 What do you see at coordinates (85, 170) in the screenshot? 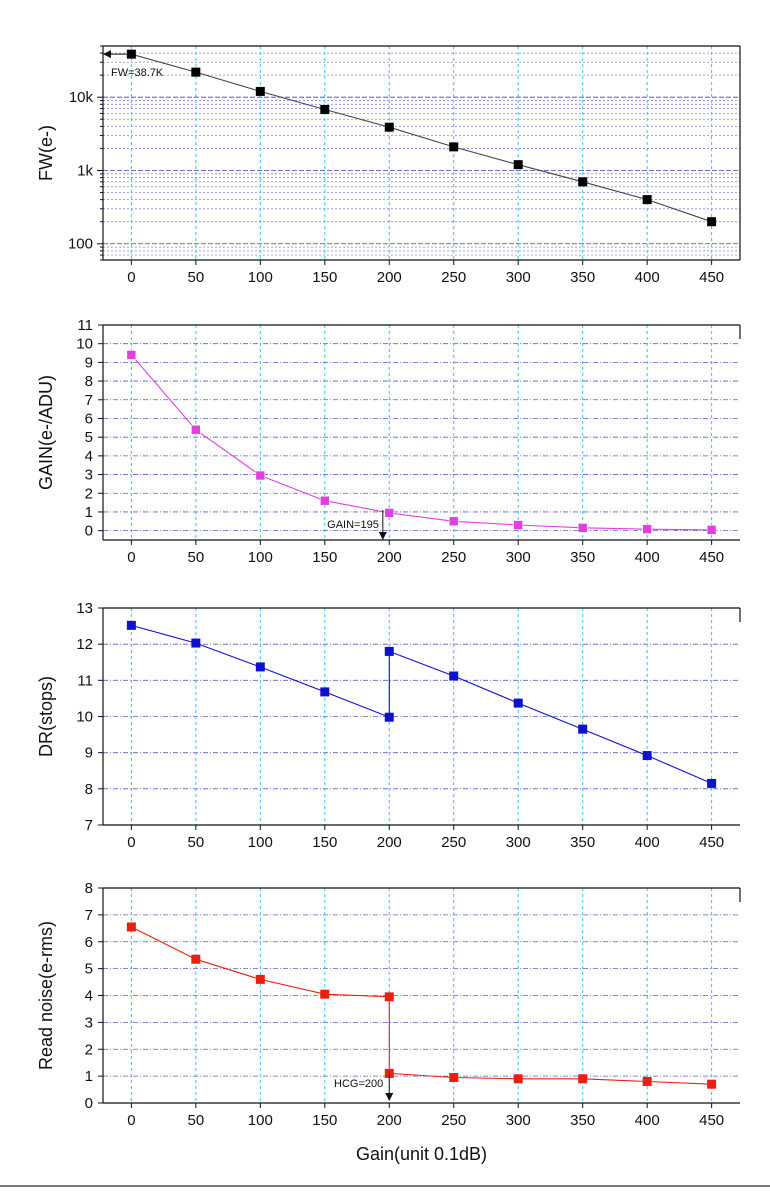
I see `y-tick-label: 1k` at bounding box center [85, 170].